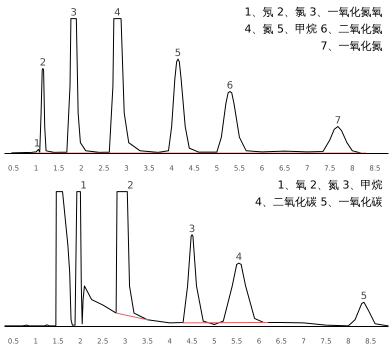 This screenshot has height=346, width=392. What do you see at coordinates (330, 185) in the screenshot?
I see `text: 1、氧 2、氮 3、甲烷` at bounding box center [330, 185].